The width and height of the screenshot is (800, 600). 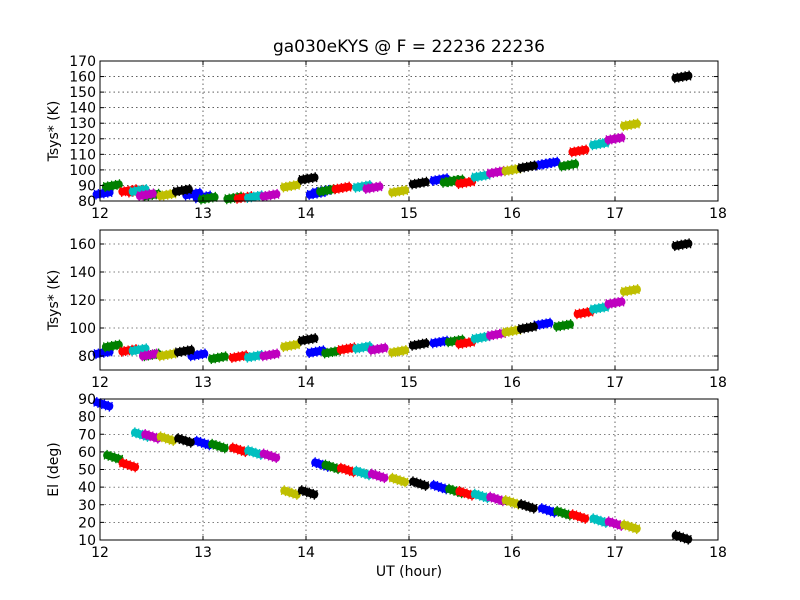 What do you see at coordinates (512, 383) in the screenshot?
I see `x-tick-label: 16` at bounding box center [512, 383].